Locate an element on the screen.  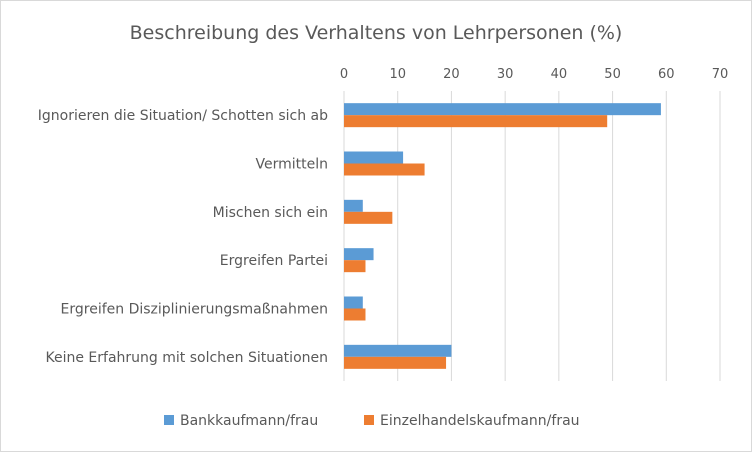
x-tick-label: 70 is located at coordinates (720, 74).